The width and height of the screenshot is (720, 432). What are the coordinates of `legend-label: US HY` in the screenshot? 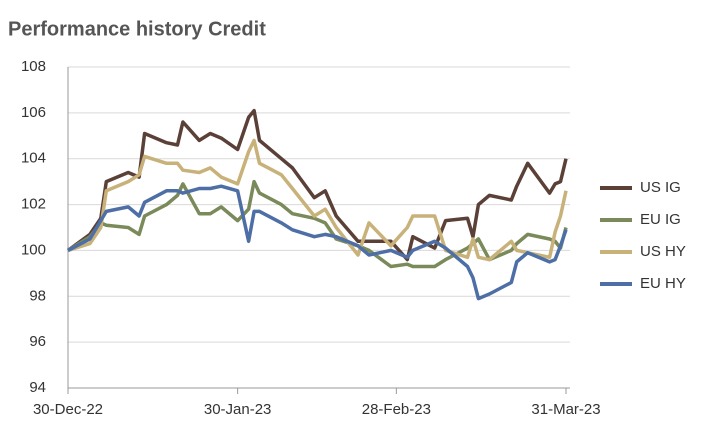 It's located at (663, 251).